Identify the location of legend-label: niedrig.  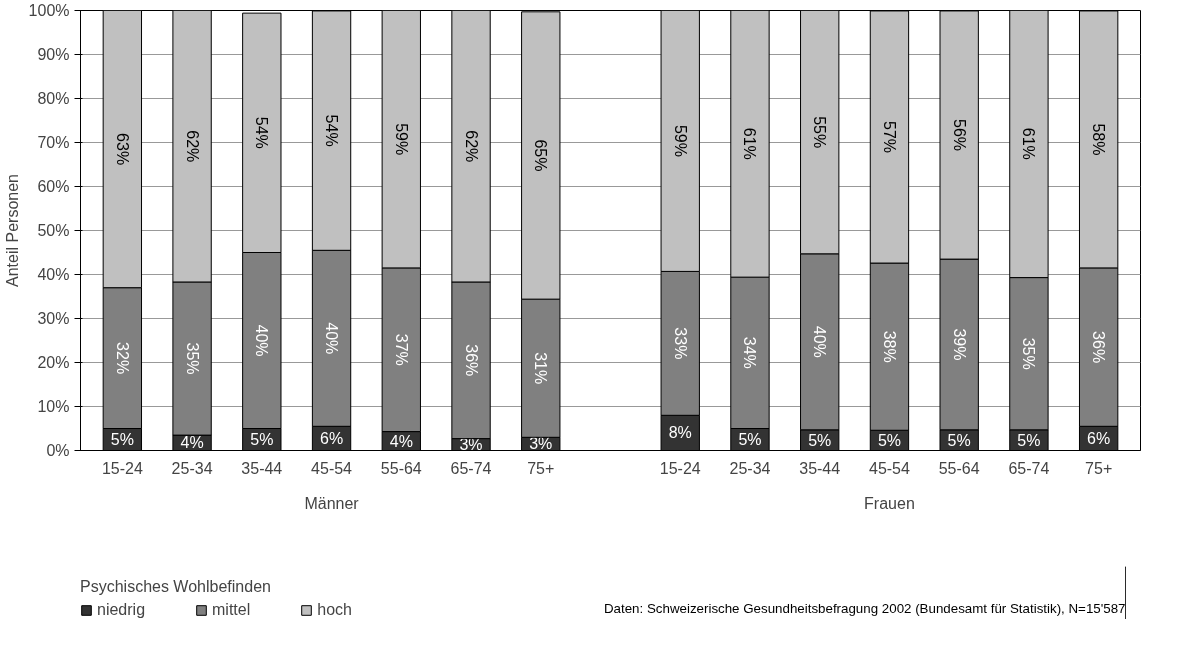
(121, 610).